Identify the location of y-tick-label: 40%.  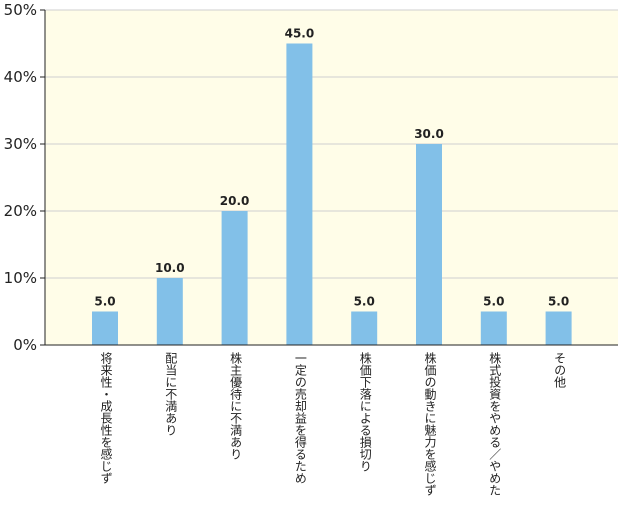
(20, 77).